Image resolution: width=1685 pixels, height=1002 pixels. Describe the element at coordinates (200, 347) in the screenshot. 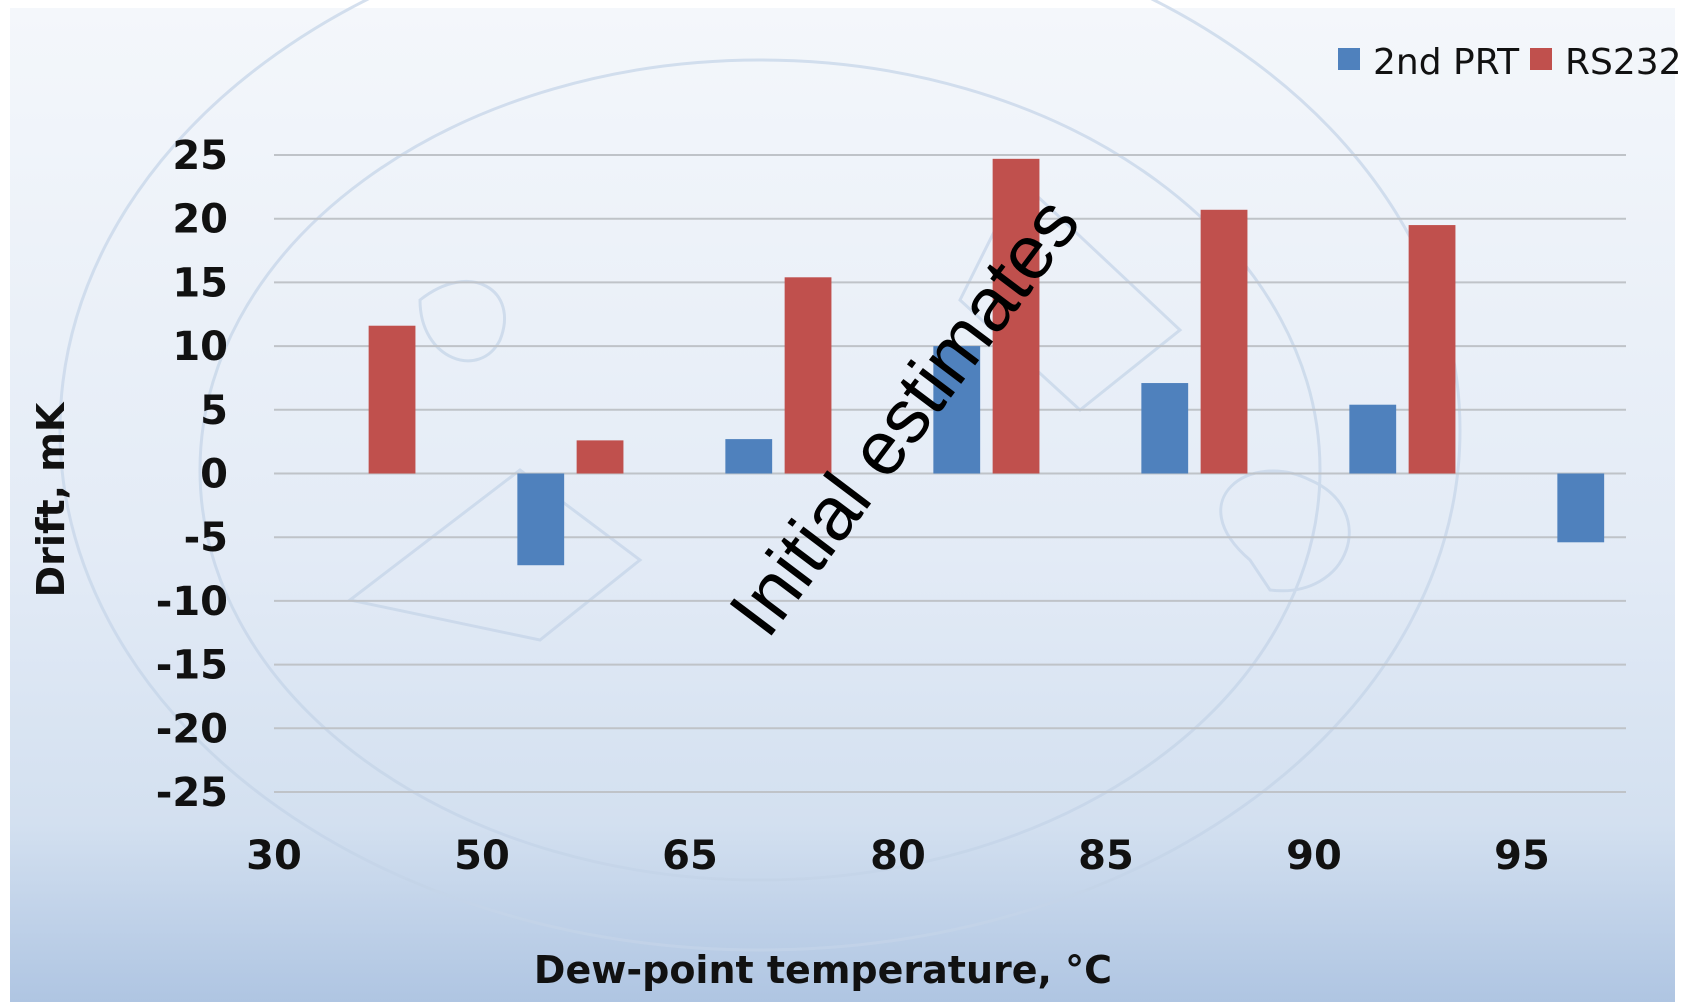

I see `y-tick-label: 10` at that location.